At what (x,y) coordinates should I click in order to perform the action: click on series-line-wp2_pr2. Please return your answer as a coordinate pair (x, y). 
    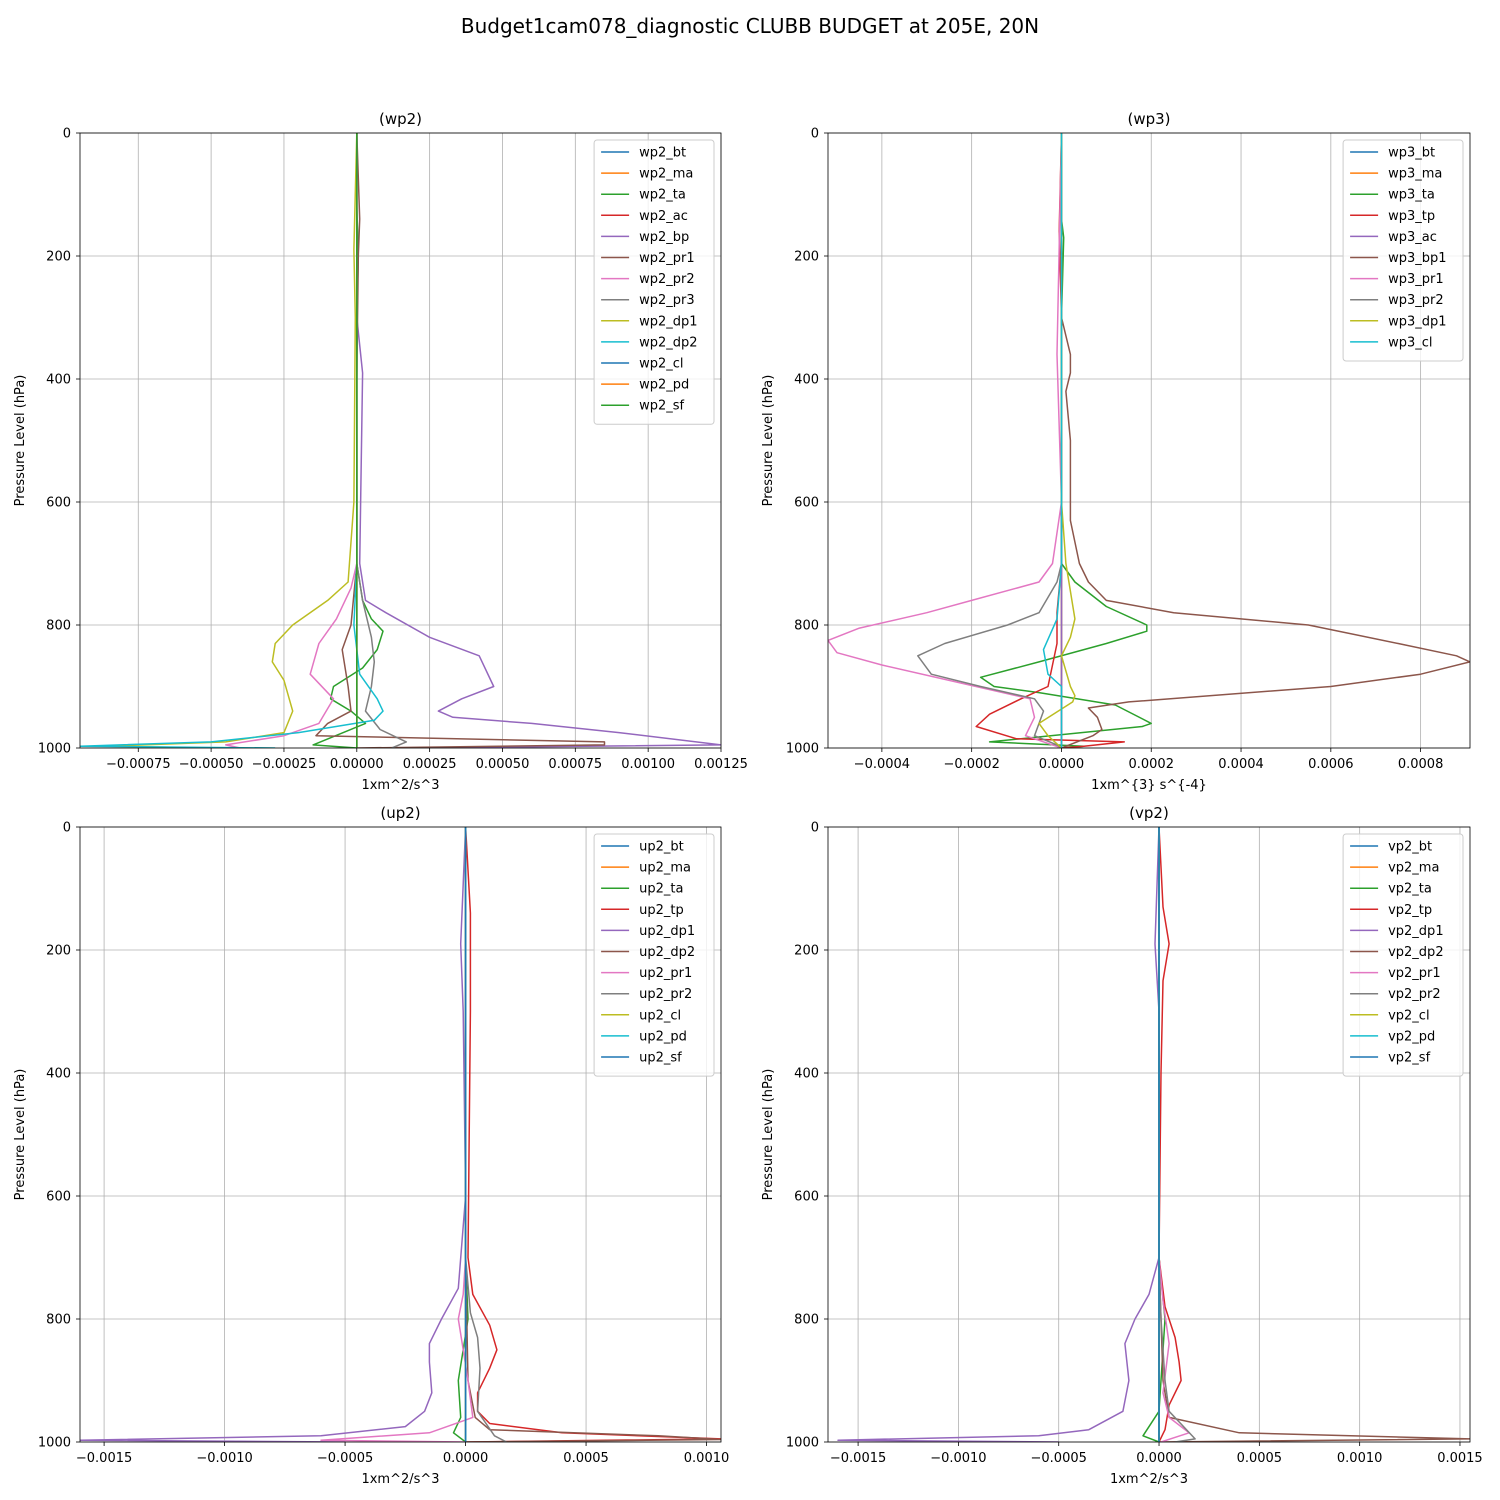
    Looking at the image, I should click on (291, 440).